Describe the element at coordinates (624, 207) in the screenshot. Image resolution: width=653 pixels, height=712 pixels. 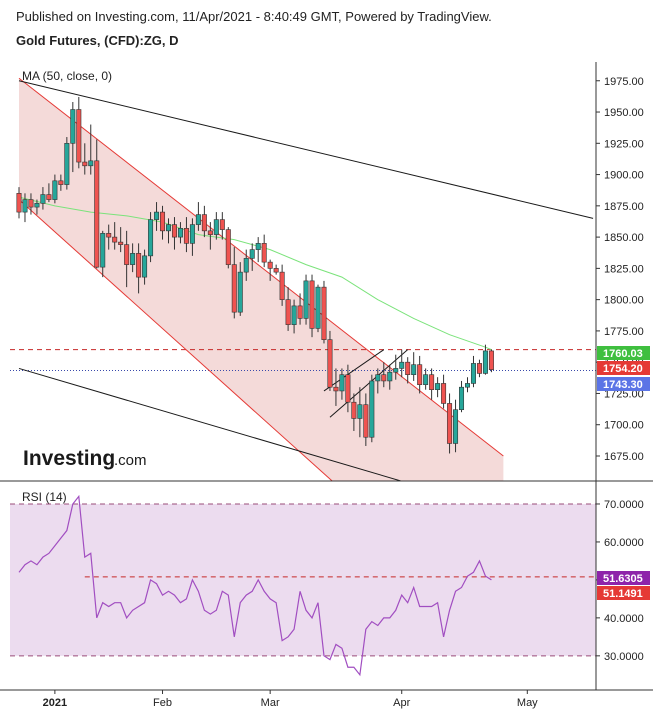
I see `y-tick-label: 1875.00` at that location.